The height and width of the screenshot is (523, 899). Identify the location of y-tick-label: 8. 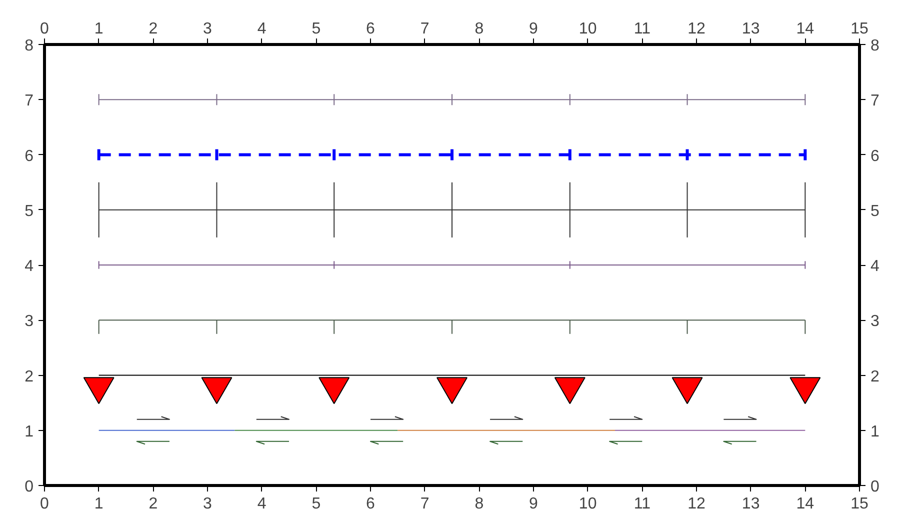
(29, 46).